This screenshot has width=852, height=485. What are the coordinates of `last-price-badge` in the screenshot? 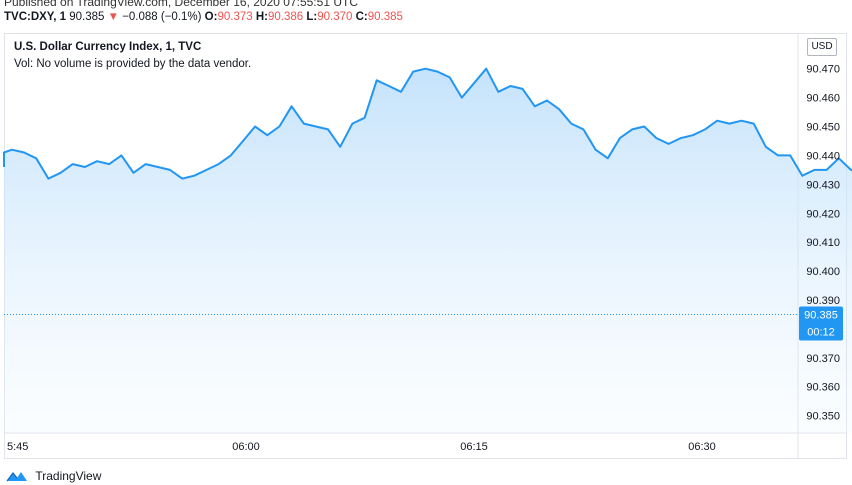 It's located at (821, 323).